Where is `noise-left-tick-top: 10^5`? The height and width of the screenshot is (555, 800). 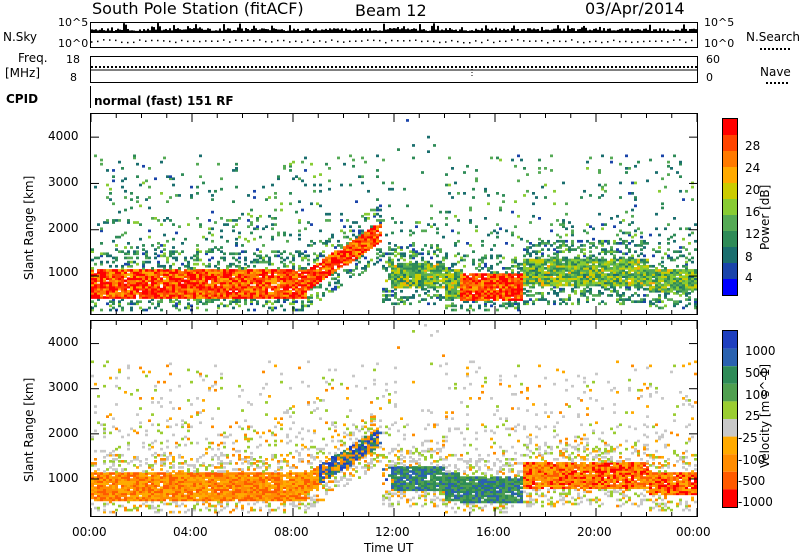
noise-left-tick-top: 10^5 is located at coordinates (73, 22).